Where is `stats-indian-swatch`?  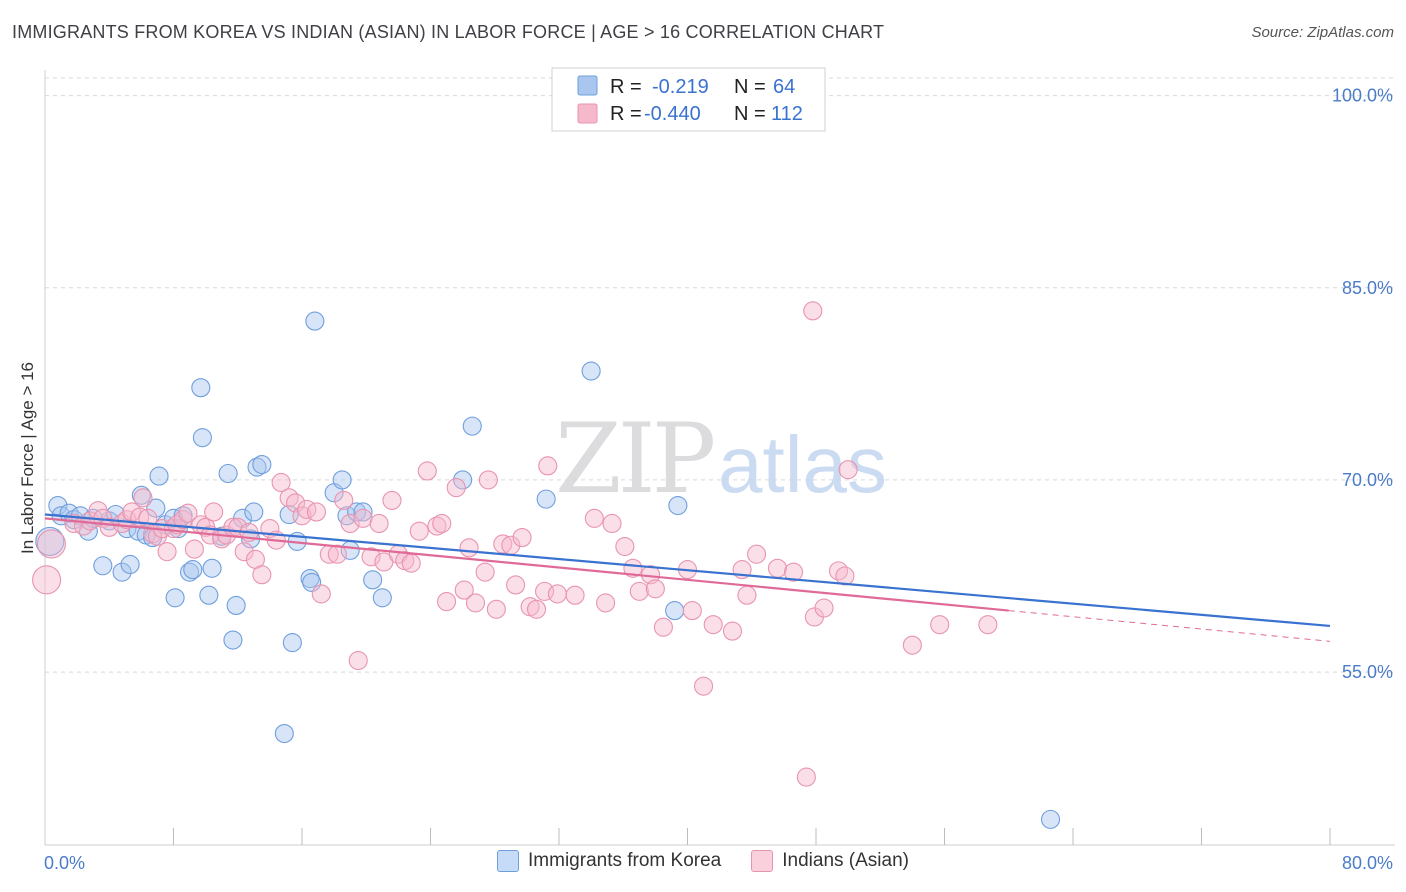
stats-indian-swatch is located at coordinates (587, 113).